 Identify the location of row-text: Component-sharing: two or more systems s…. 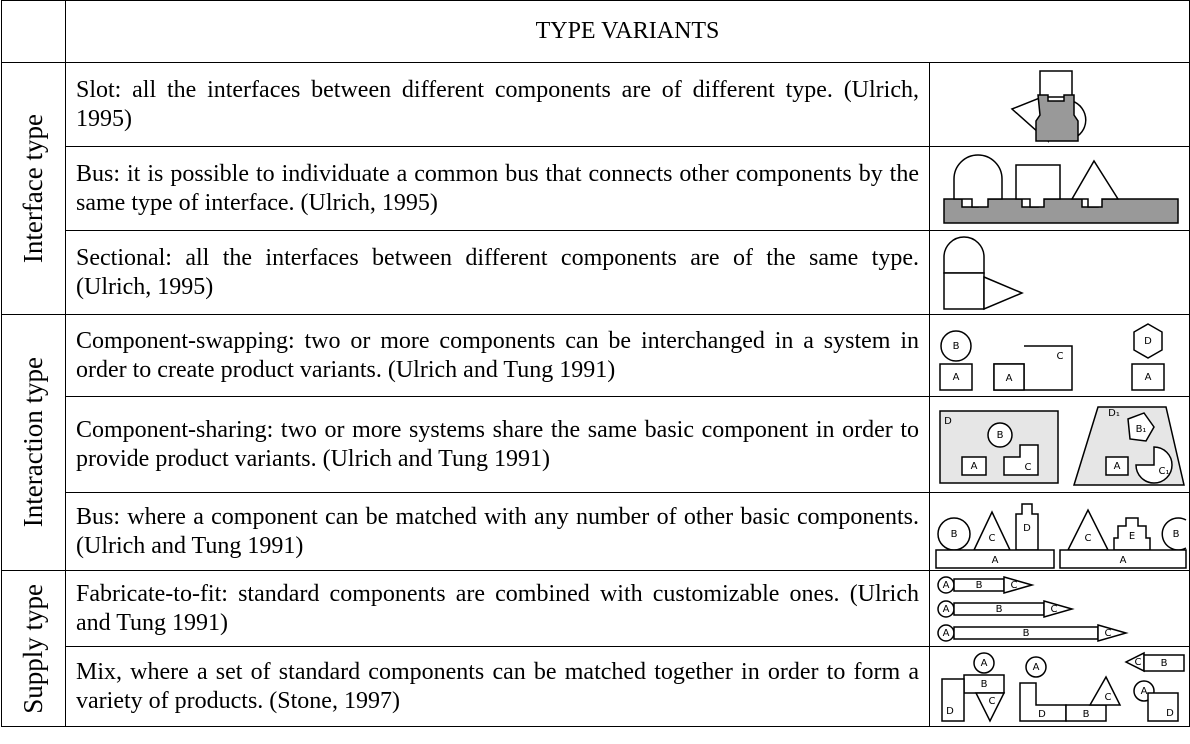
(497, 444).